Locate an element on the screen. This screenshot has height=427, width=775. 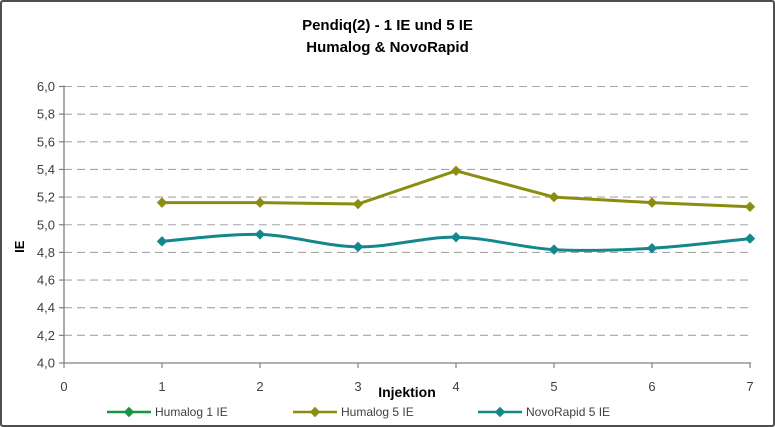
y-axis-title: IE is located at coordinates (19, 246).